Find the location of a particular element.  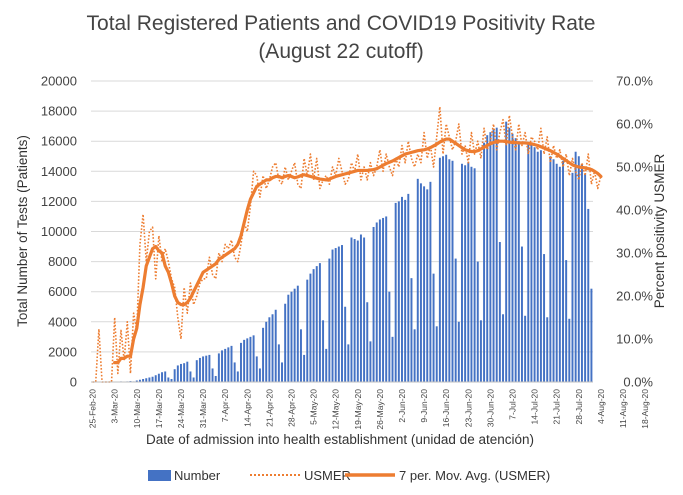

x-tick-label: 24-Mar-20 is located at coordinates (181, 408).